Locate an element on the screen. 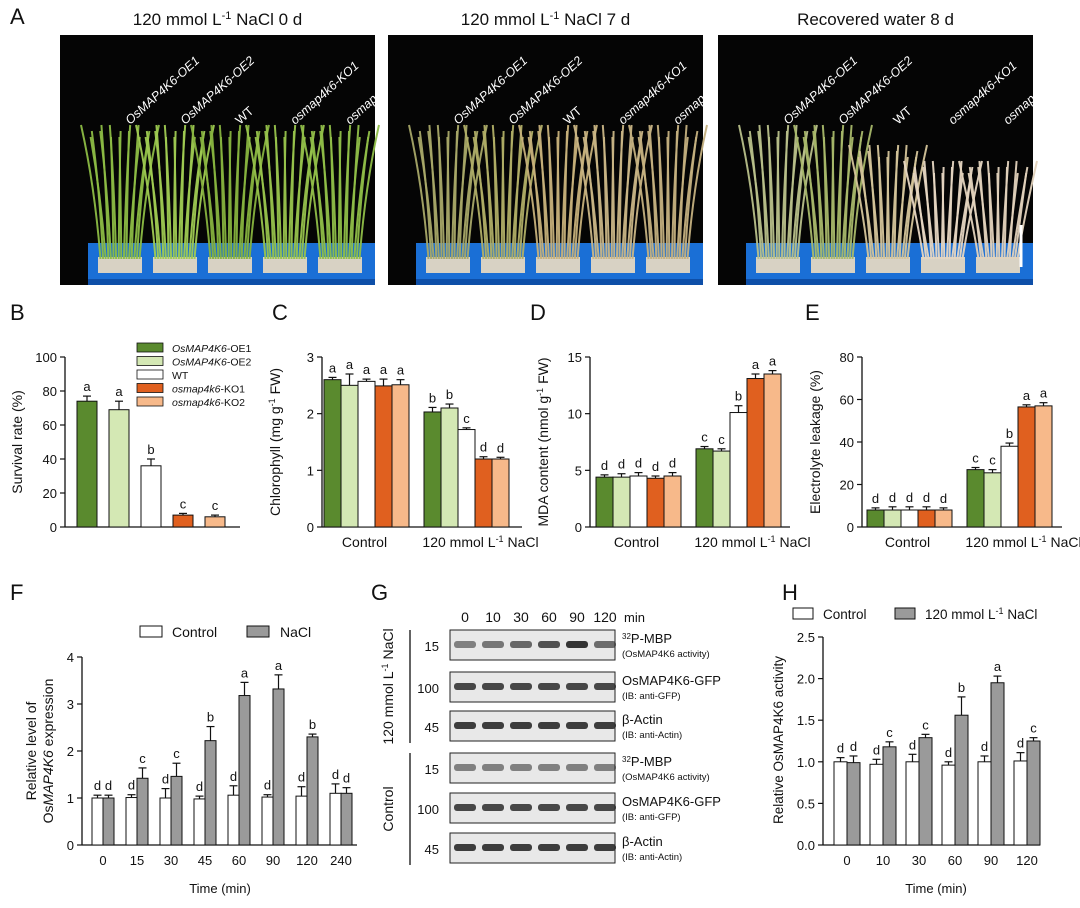 Image resolution: width=1080 pixels, height=908 pixels. blot-target-name: OsMAP4K6-GFP is located at coordinates (671, 680).